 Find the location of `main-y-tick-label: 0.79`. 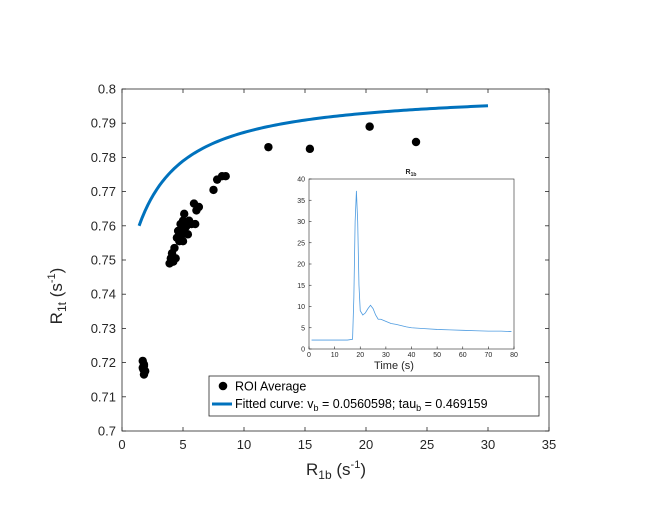

main-y-tick-label: 0.79 is located at coordinates (103, 123).